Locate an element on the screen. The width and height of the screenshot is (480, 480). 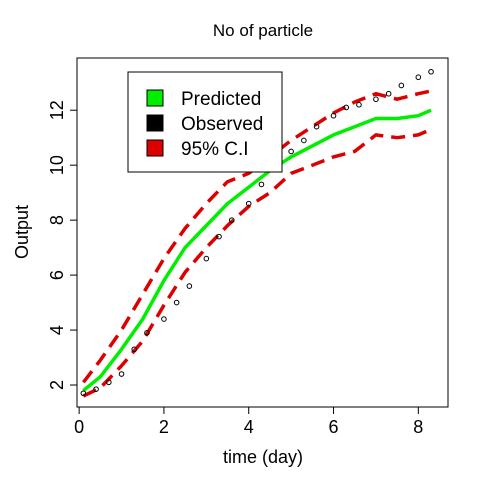
y-tick-label: 10 is located at coordinates (57, 165).